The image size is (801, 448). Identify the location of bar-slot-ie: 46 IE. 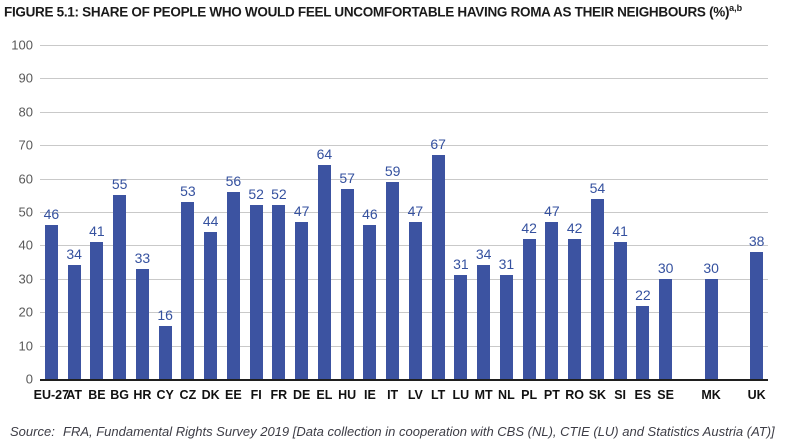
(370, 223).